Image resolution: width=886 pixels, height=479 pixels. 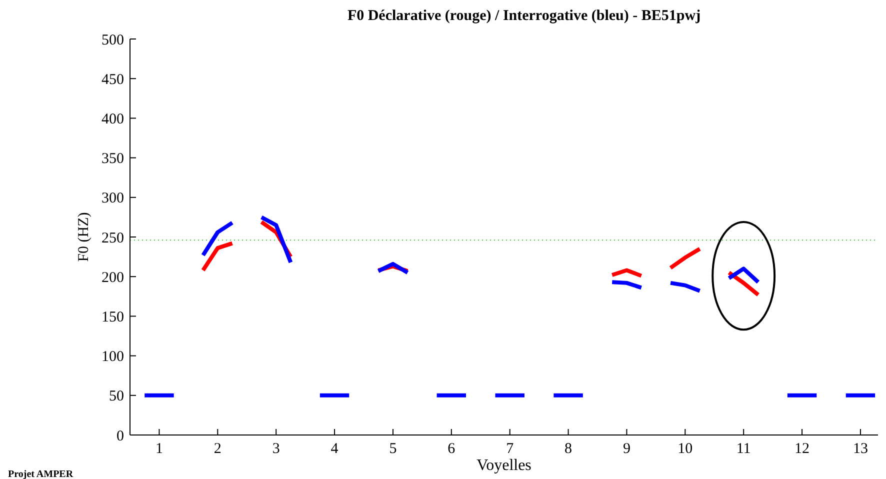 I want to click on x-tick-label: 8, so click(x=568, y=449).